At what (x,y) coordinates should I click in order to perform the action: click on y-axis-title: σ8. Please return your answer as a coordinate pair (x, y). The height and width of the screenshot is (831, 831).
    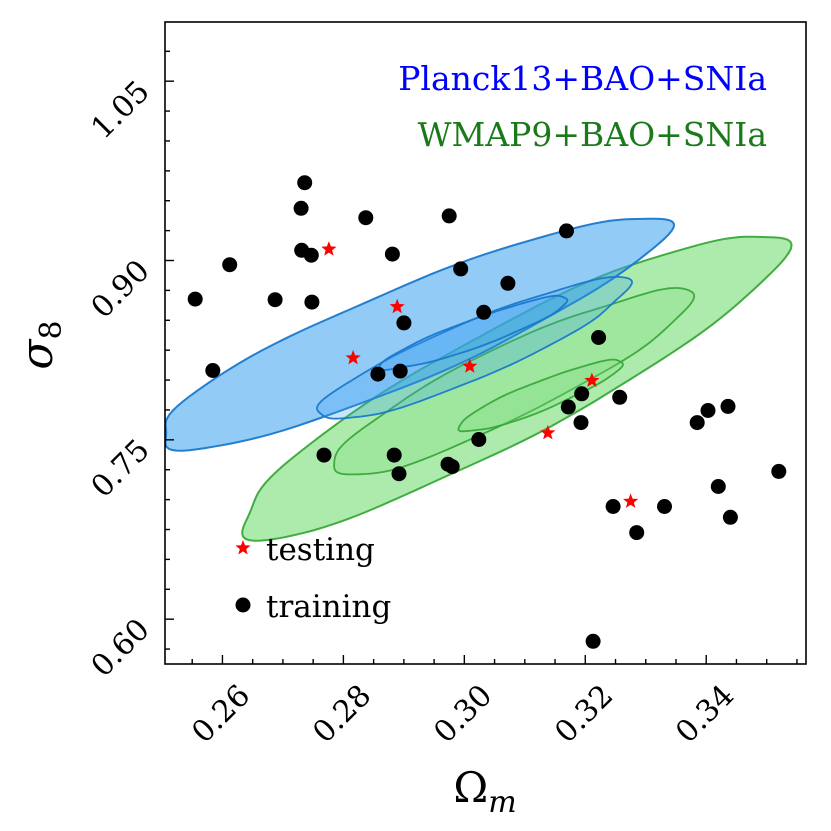
    Looking at the image, I should click on (40, 344).